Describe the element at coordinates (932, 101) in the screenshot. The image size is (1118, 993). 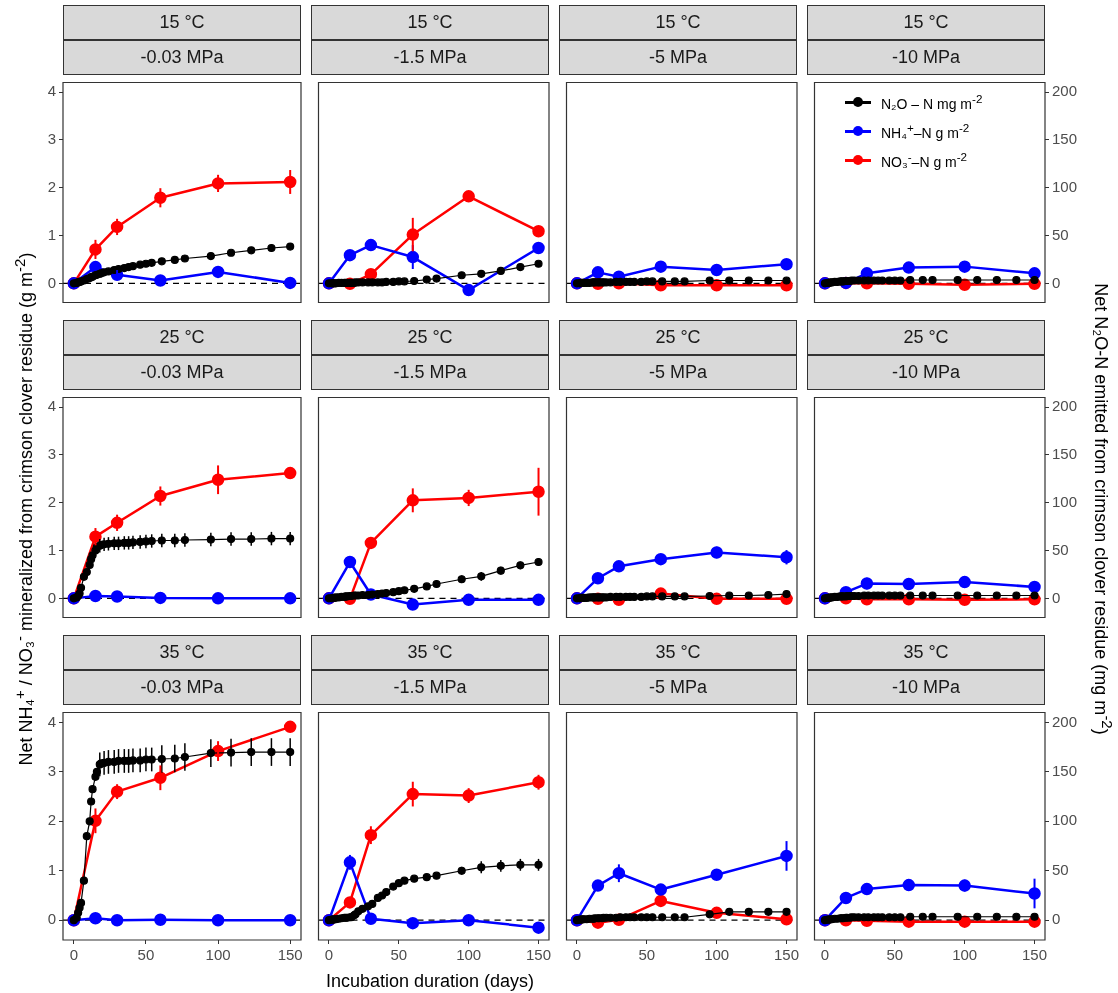
I see `legend-label: N₂O – N mg m$^{-2}$` at that location.